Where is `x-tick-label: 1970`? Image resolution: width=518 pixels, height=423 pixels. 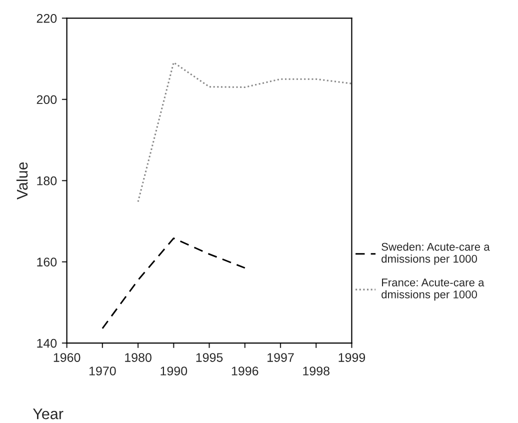 x-tick-label: 1970 is located at coordinates (102, 371).